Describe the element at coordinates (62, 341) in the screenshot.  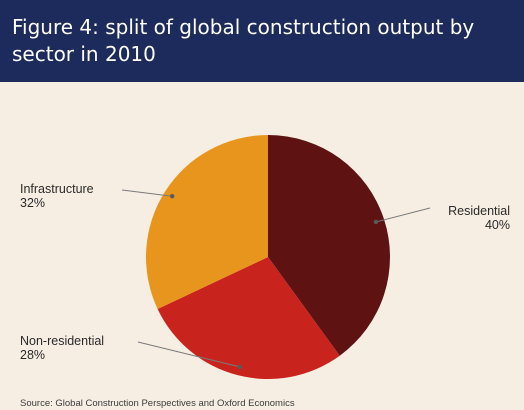
I see `label-non-residential-name: Non-residential` at that location.